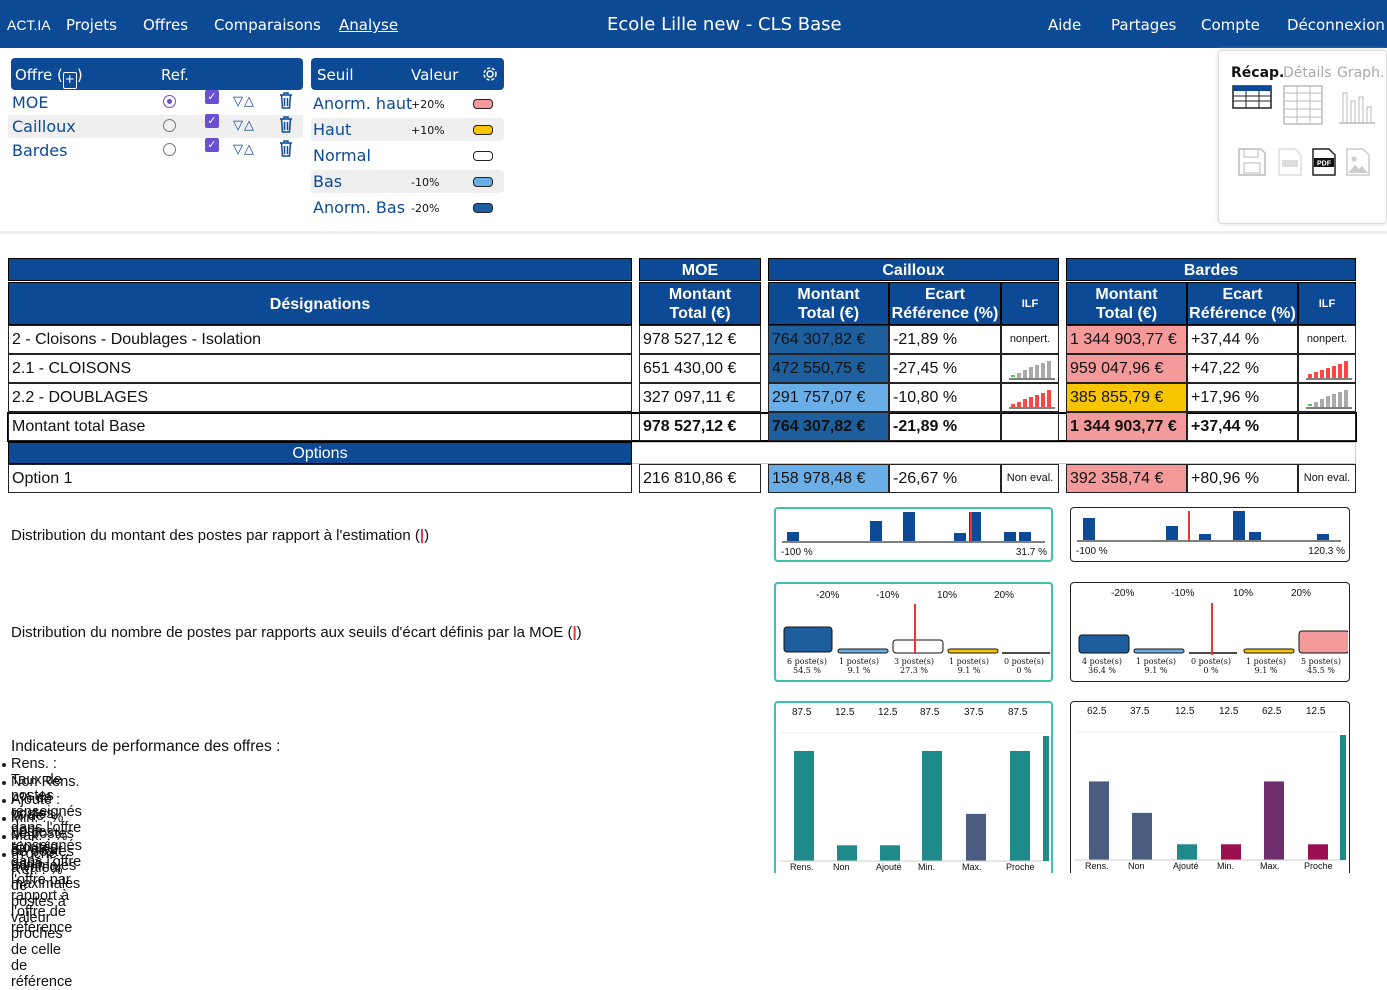 The image size is (1387, 990). What do you see at coordinates (369, 25) in the screenshot?
I see `nav-link-analyse: Analyse` at bounding box center [369, 25].